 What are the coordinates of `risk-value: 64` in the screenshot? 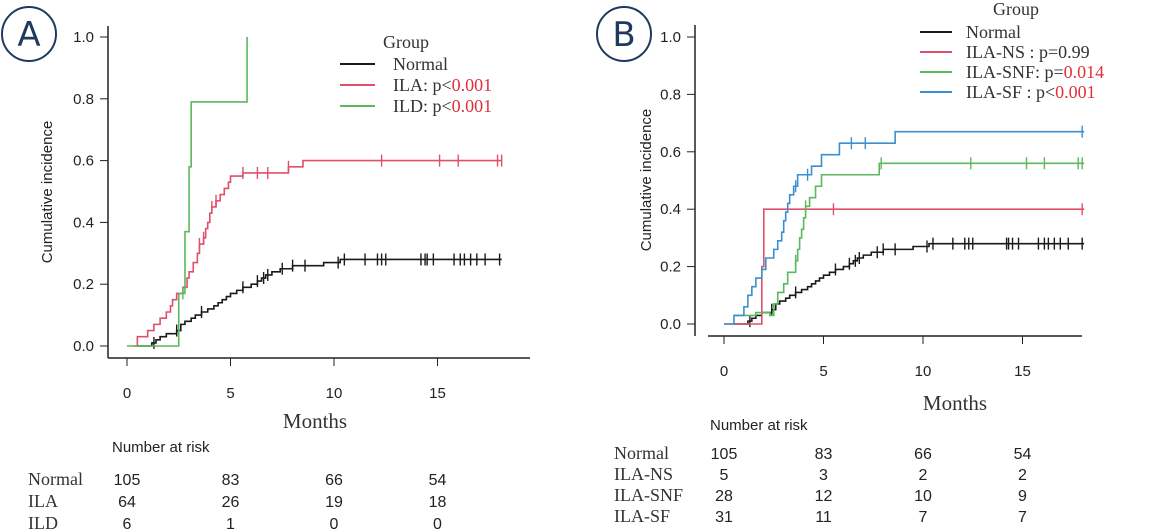 It's located at (127, 502).